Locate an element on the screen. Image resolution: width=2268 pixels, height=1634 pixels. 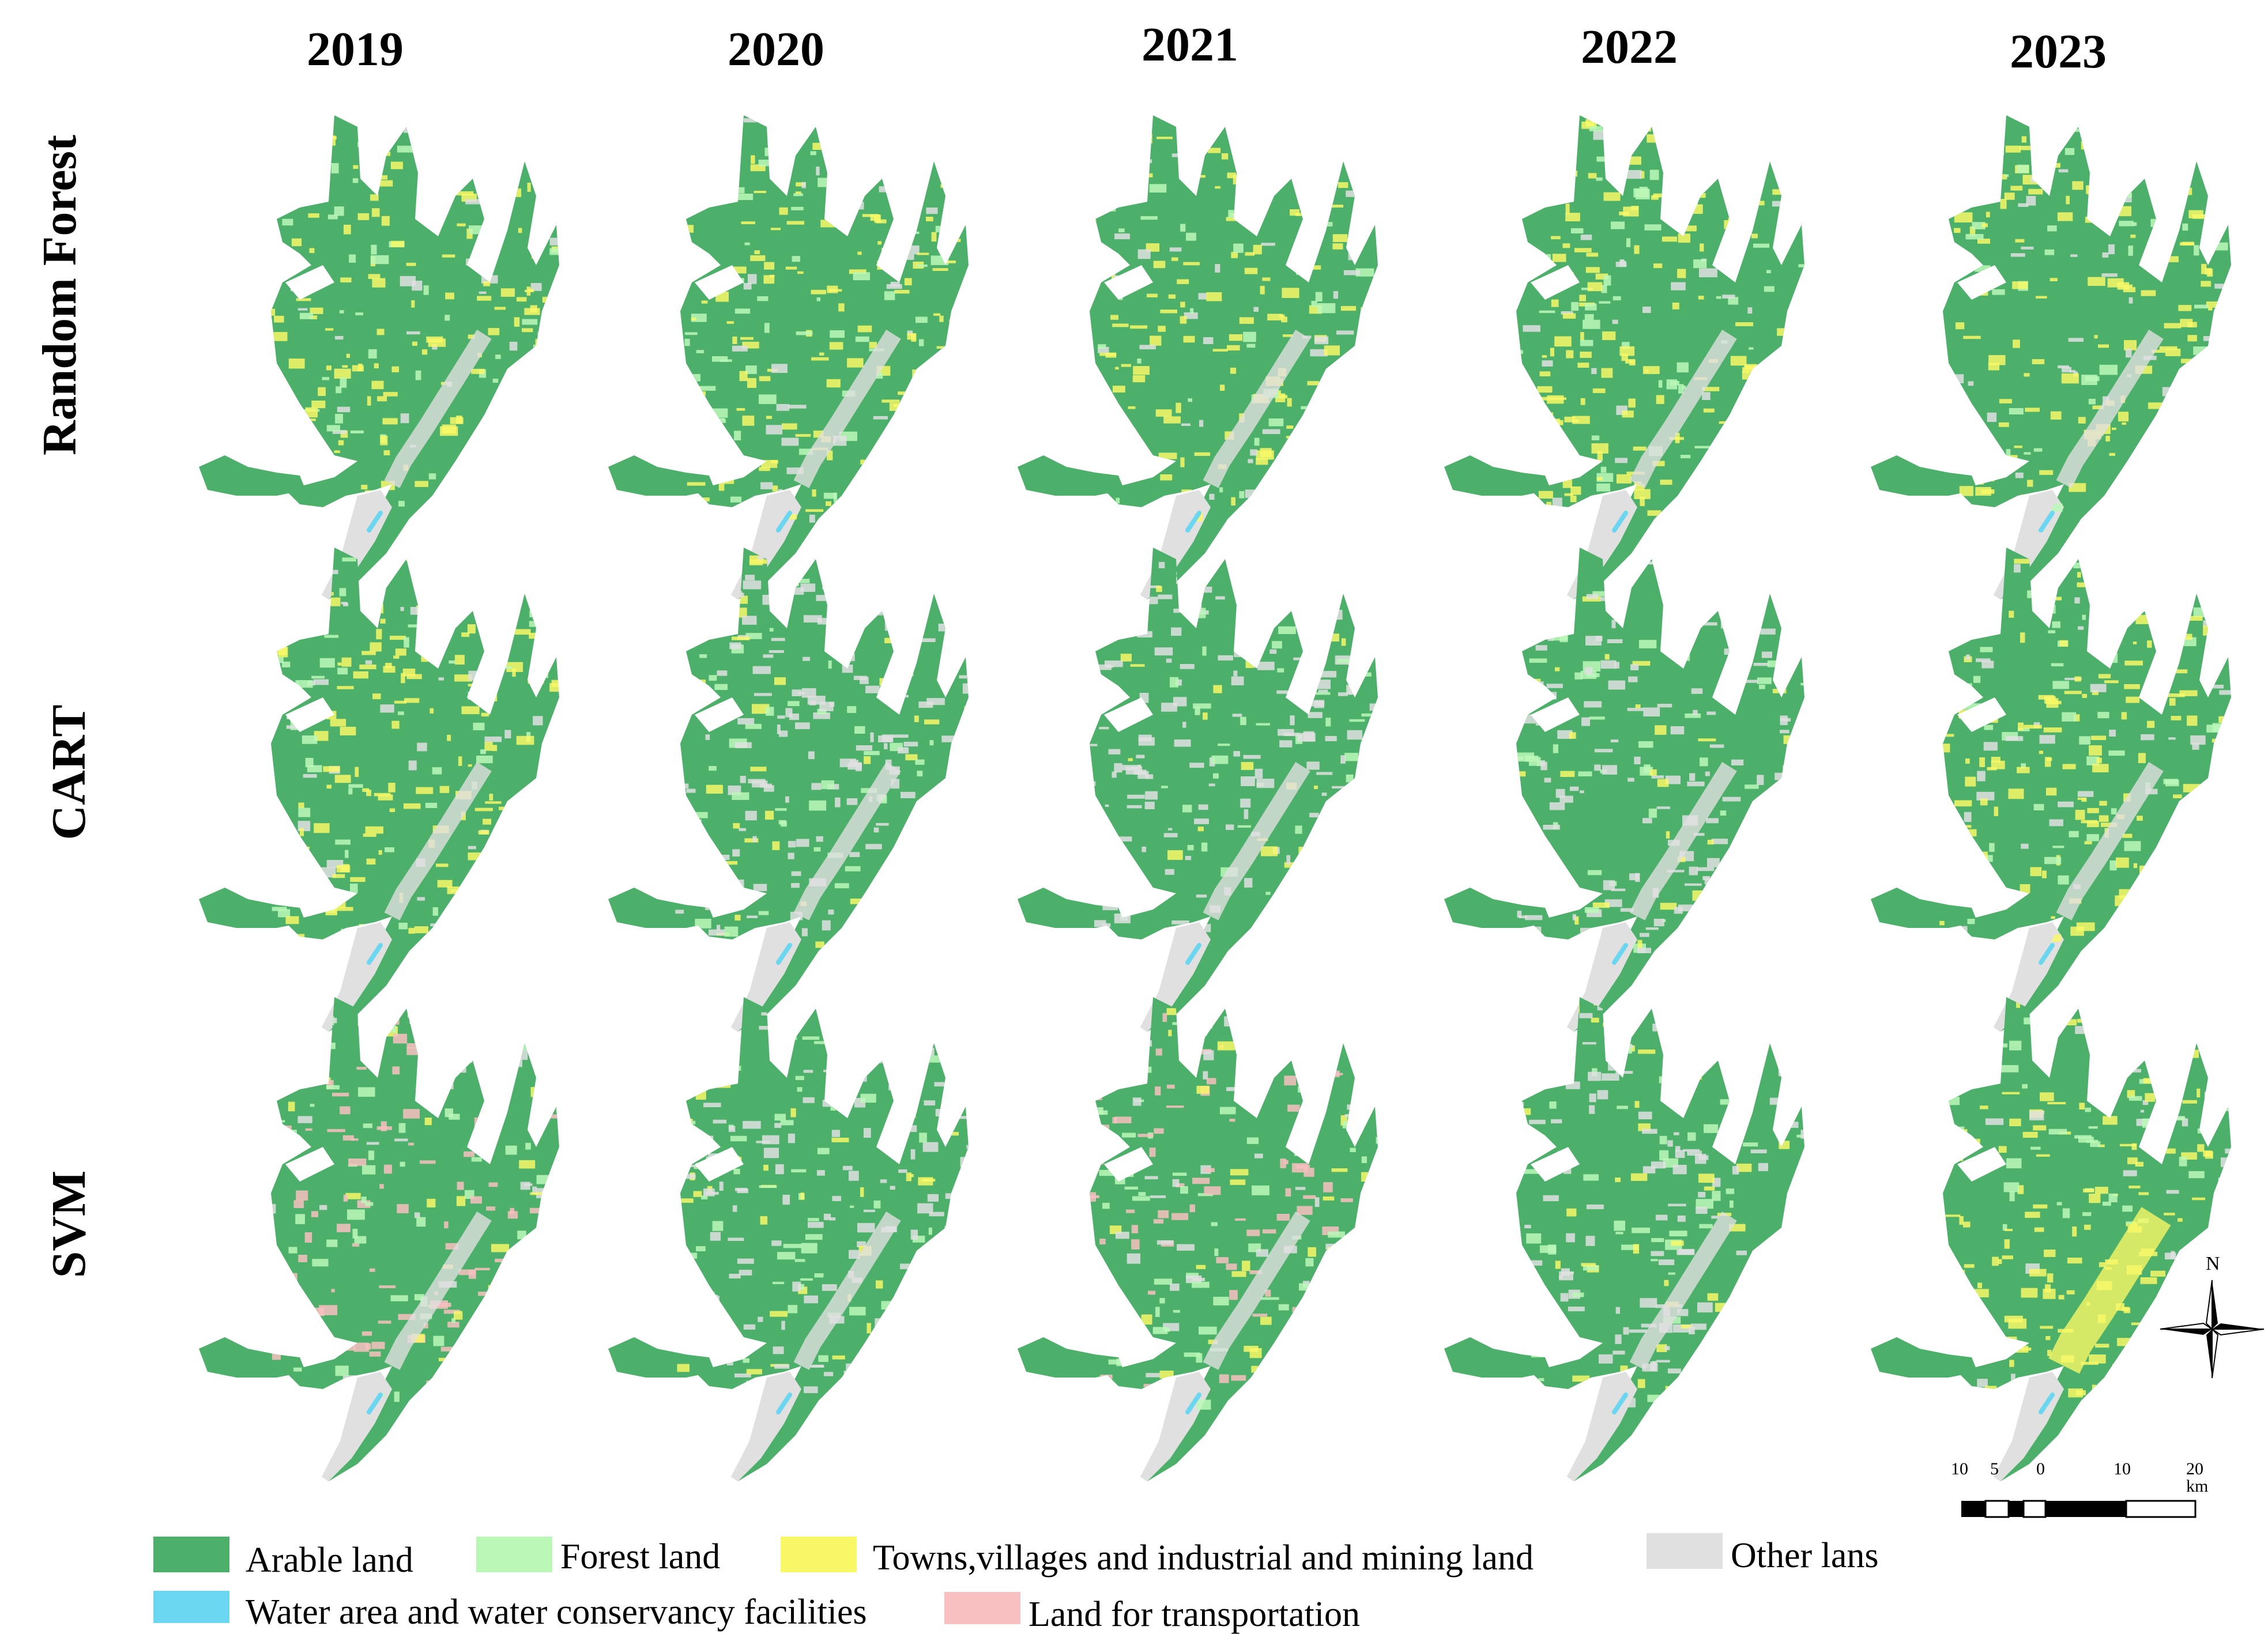
map-panel-cart-2023 is located at coordinates (2051, 790).